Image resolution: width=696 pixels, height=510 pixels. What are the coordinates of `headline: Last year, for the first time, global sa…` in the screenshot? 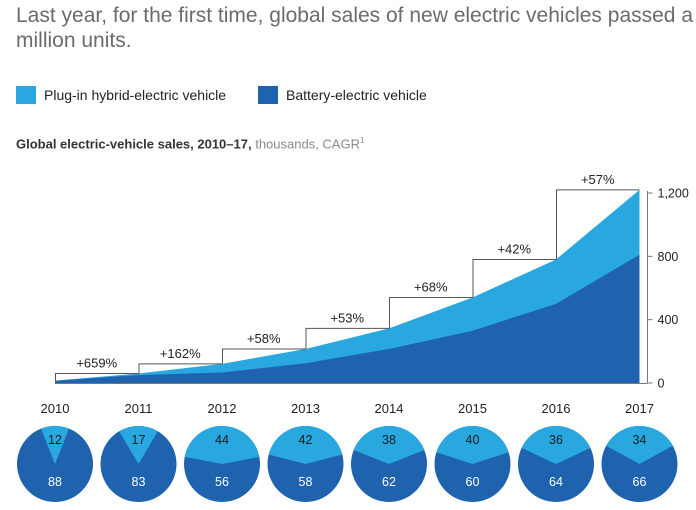 It's located at (354, 28).